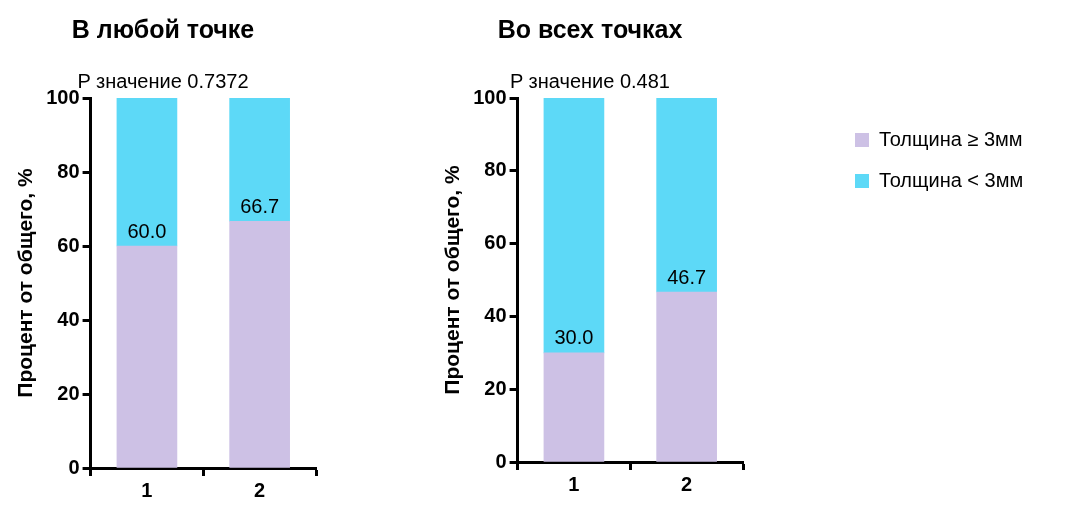 This screenshot has width=1082, height=506. Describe the element at coordinates (147, 230) in the screenshot. I see `data-label: 60.0` at that location.